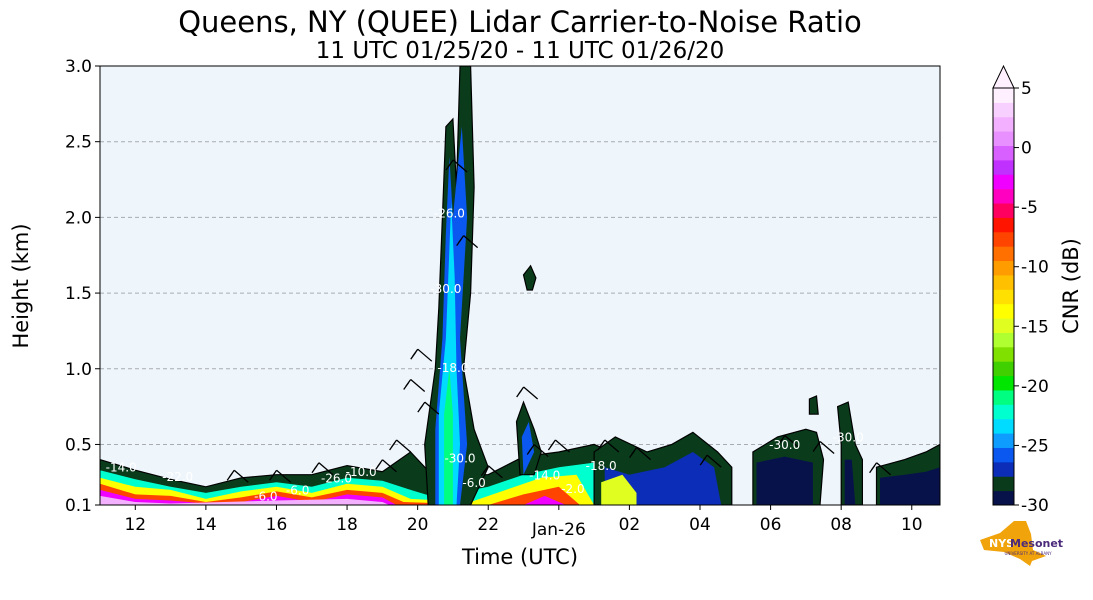  What do you see at coordinates (78, 445) in the screenshot?
I see `y-tick-label: 0.5` at bounding box center [78, 445].